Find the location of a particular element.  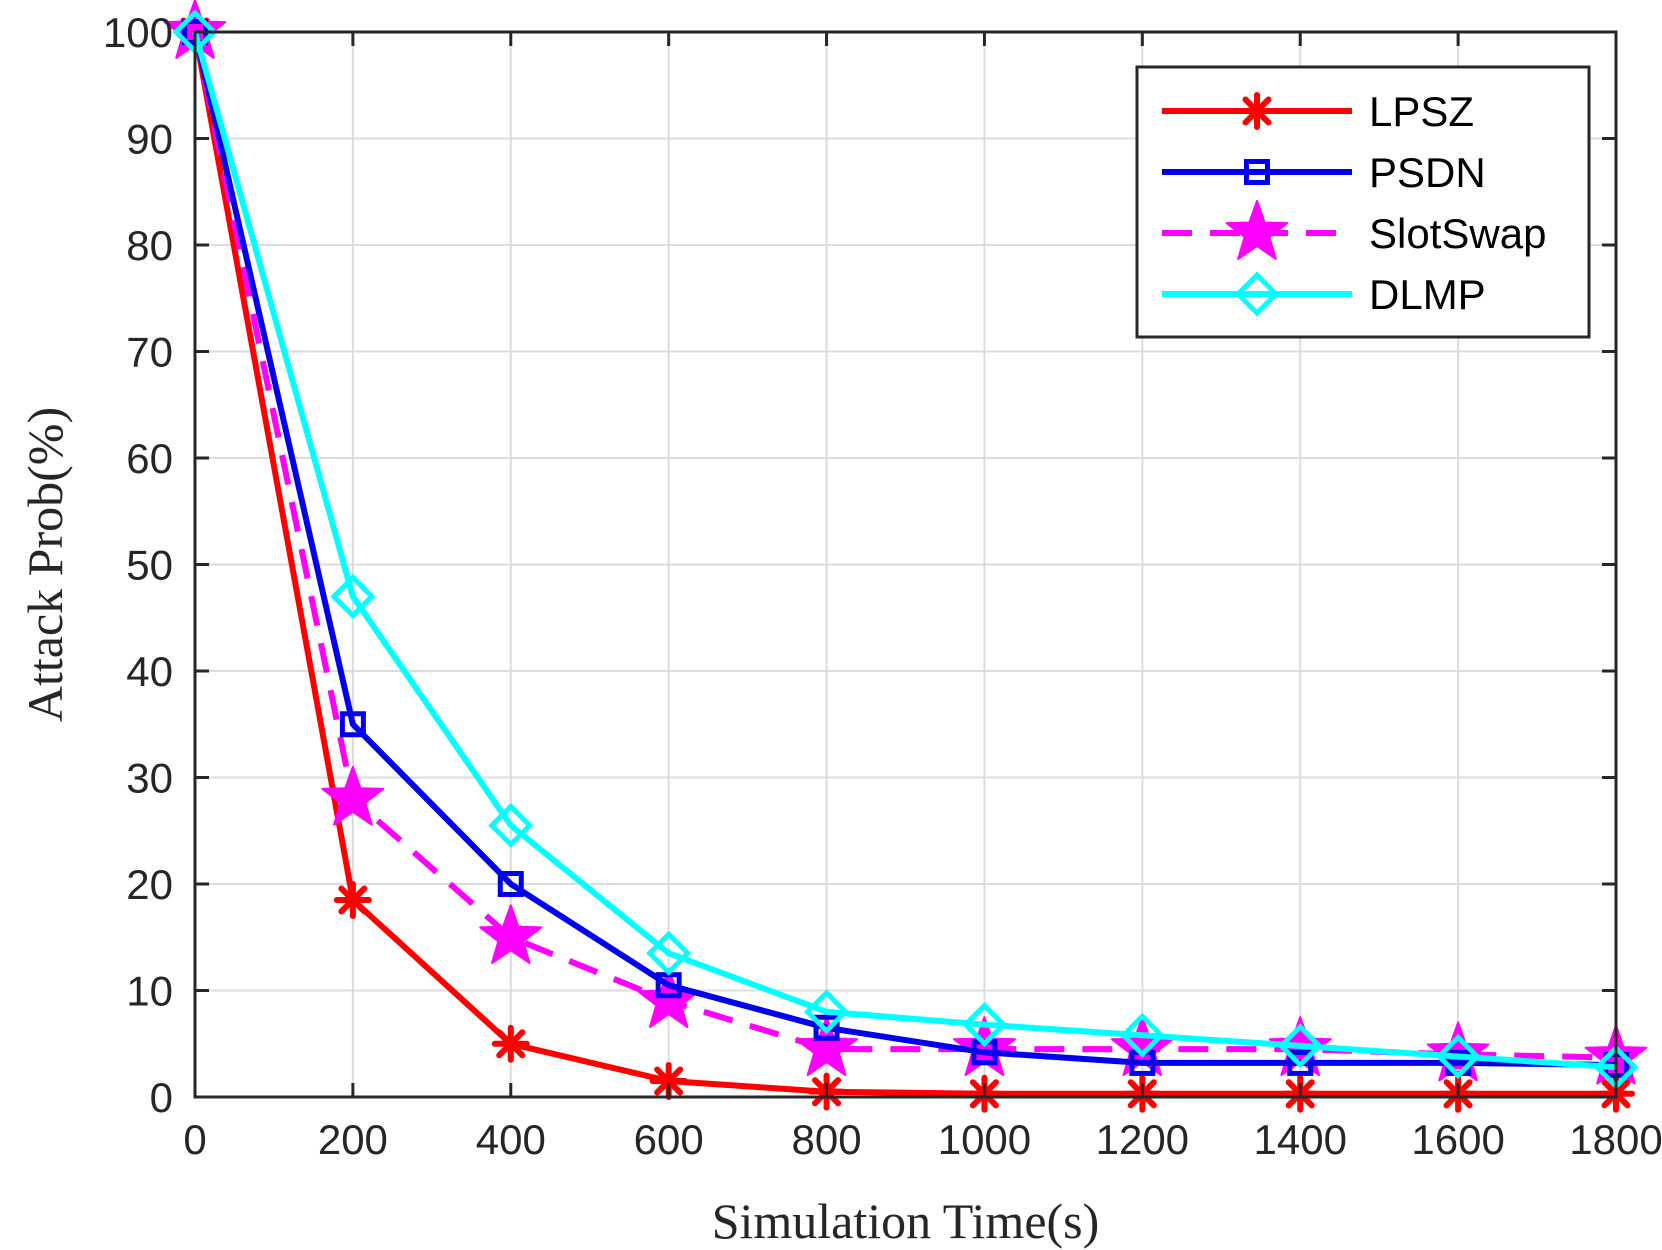

y-tick-label: 60 is located at coordinates (149, 458).